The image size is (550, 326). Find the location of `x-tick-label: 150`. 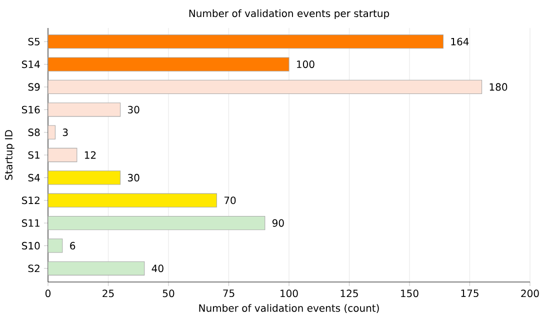

x-tick-label: 150 is located at coordinates (409, 294).